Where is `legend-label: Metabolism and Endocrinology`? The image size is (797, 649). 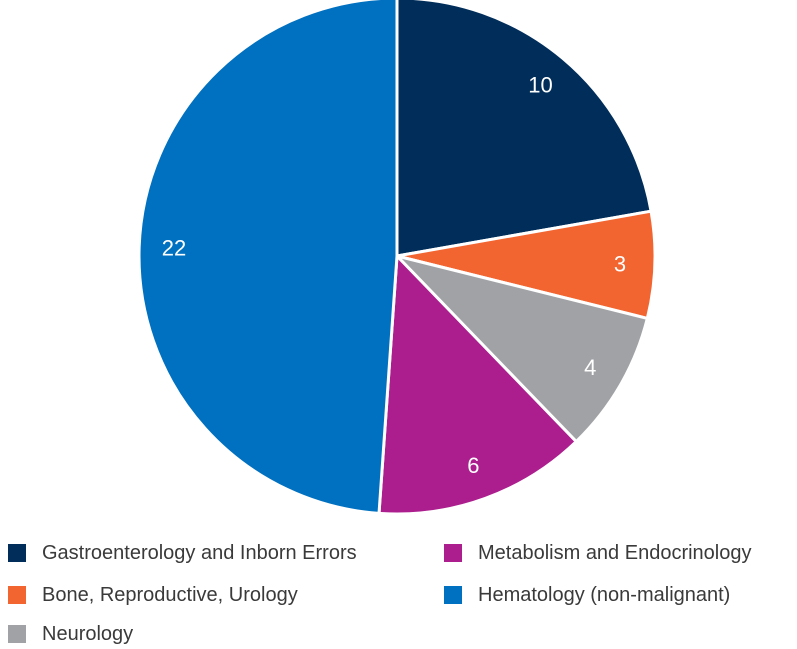
legend-label: Metabolism and Endocrinology is located at coordinates (615, 552).